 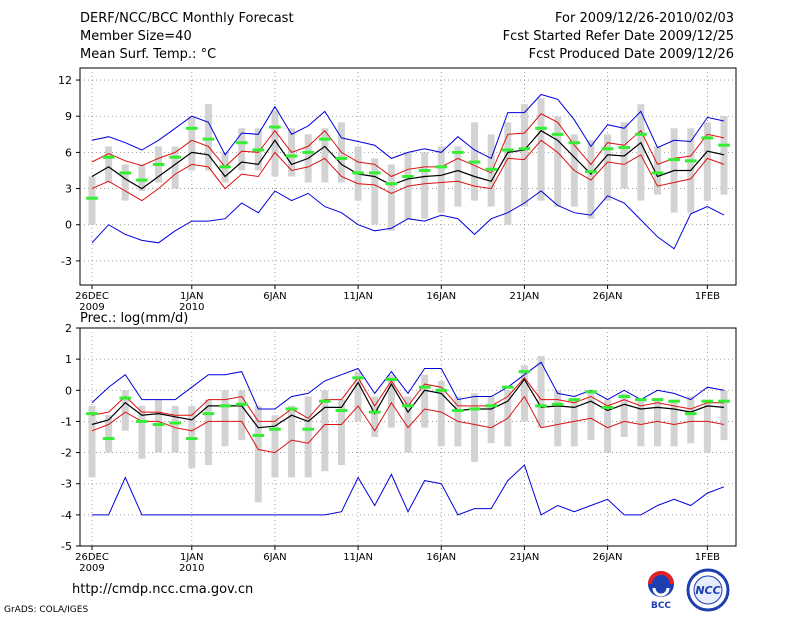 I want to click on y-tick-label: 0, so click(x=68, y=390).